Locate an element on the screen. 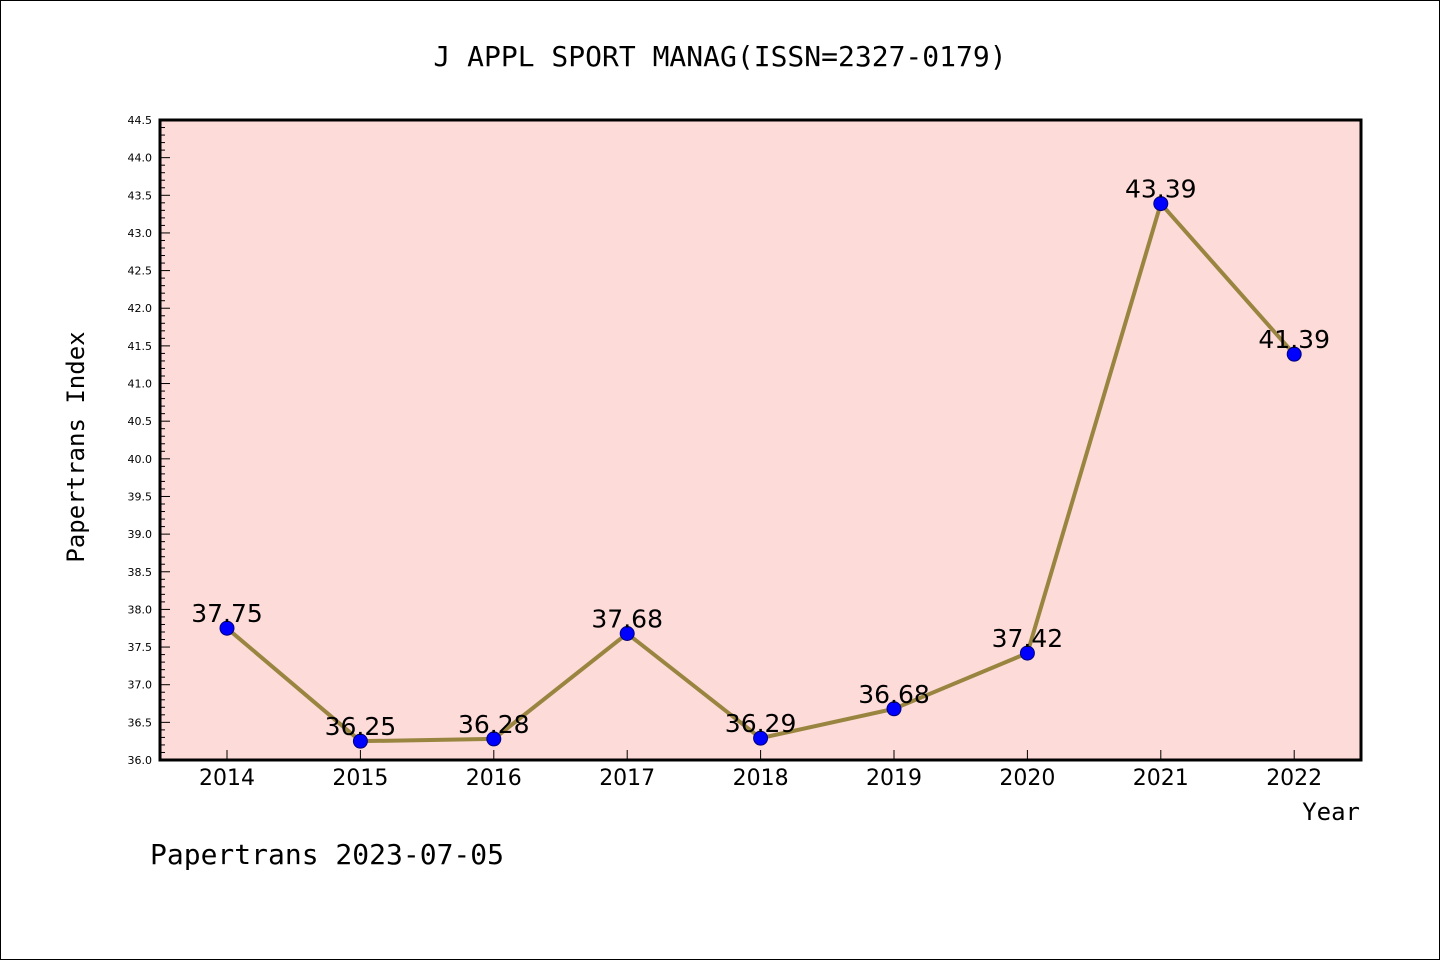 Image resolution: width=1440 pixels, height=960 pixels. x-tick-label: 2022 is located at coordinates (1294, 778).